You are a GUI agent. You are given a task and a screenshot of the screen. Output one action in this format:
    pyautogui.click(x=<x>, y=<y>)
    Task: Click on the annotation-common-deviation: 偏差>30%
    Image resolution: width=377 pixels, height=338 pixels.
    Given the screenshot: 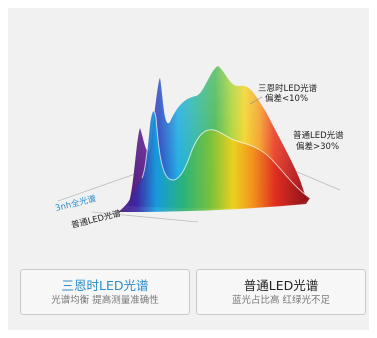 What is the action you would take?
    pyautogui.click(x=317, y=146)
    